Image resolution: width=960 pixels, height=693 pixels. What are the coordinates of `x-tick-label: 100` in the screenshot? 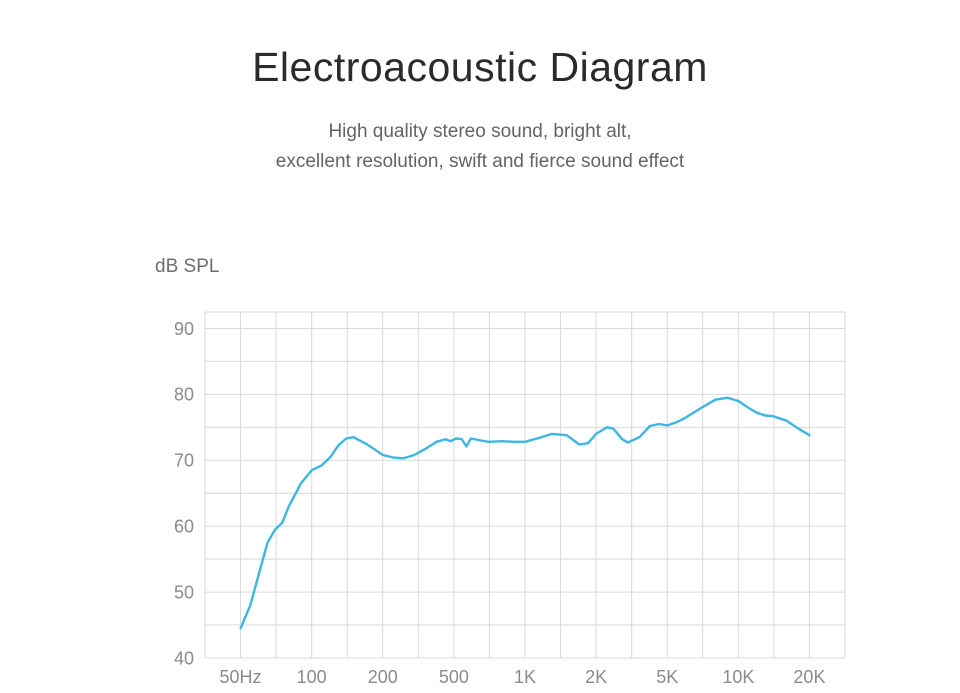 It's located at (312, 677).